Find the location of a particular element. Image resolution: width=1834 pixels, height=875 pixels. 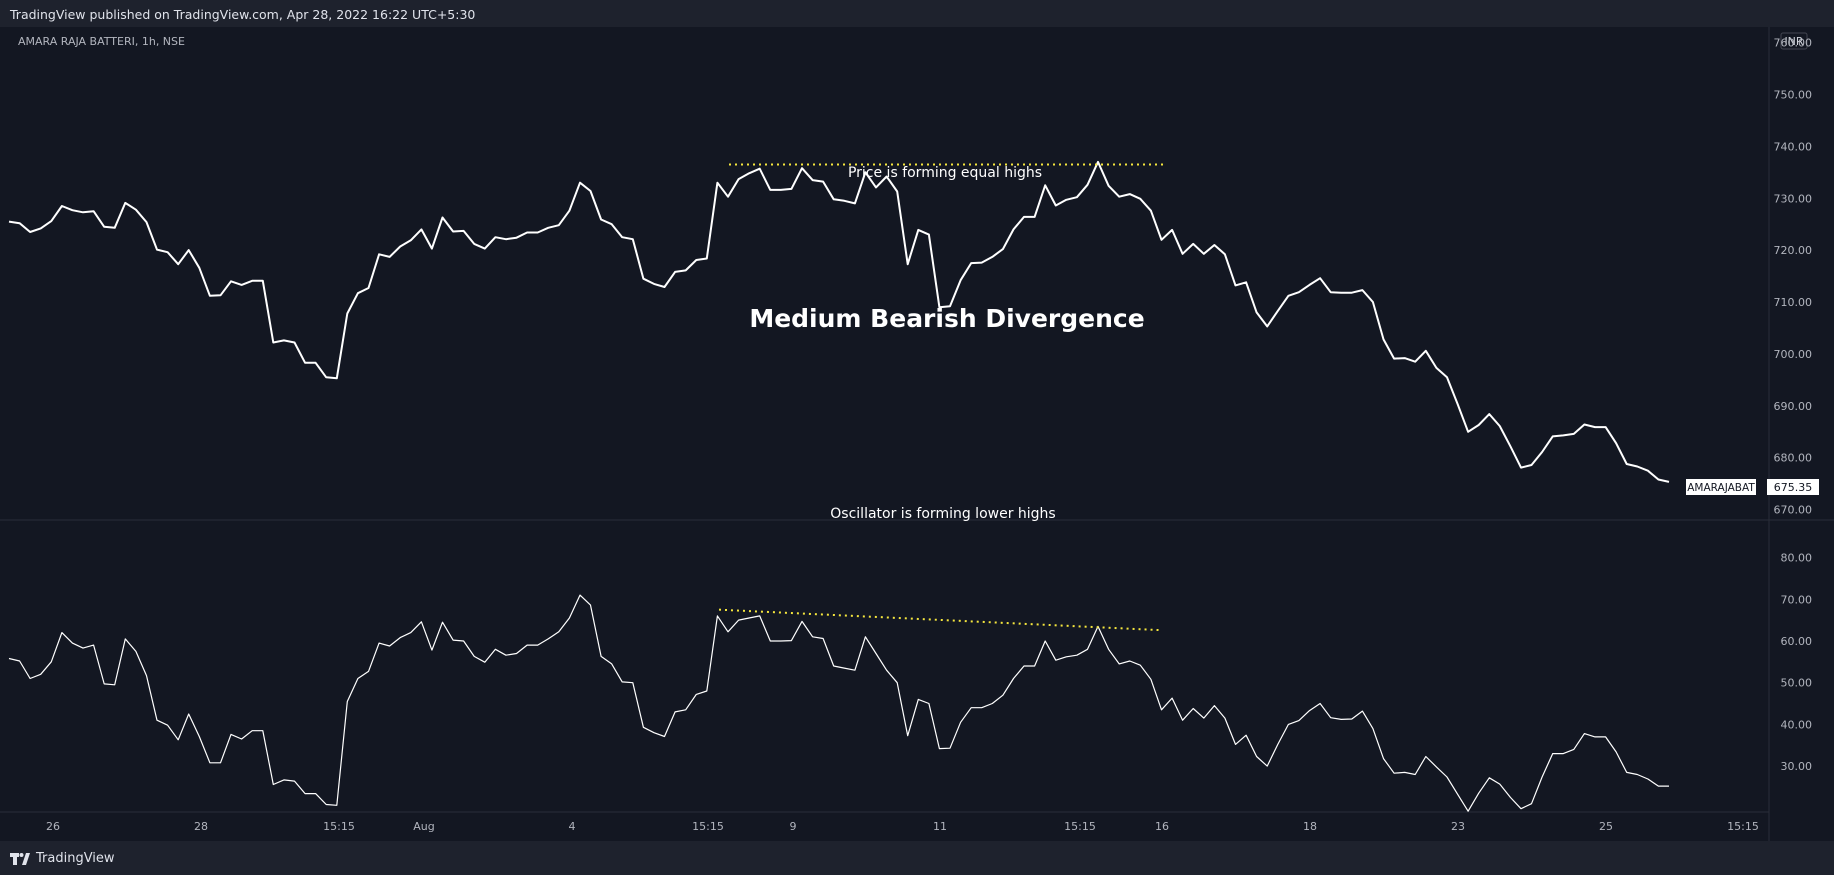

price-tick-label: 730.00 is located at coordinates (1793, 198).